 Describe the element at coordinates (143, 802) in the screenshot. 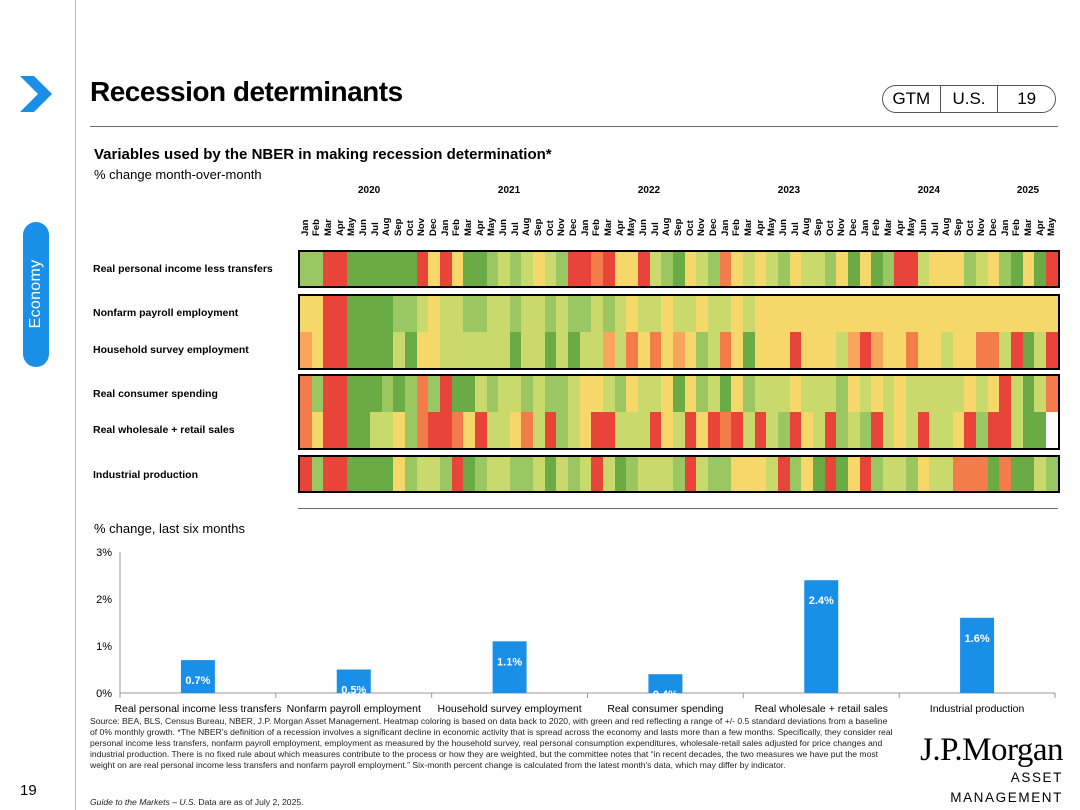

I see `guide-title: Guide to the Markets – U.S.` at that location.